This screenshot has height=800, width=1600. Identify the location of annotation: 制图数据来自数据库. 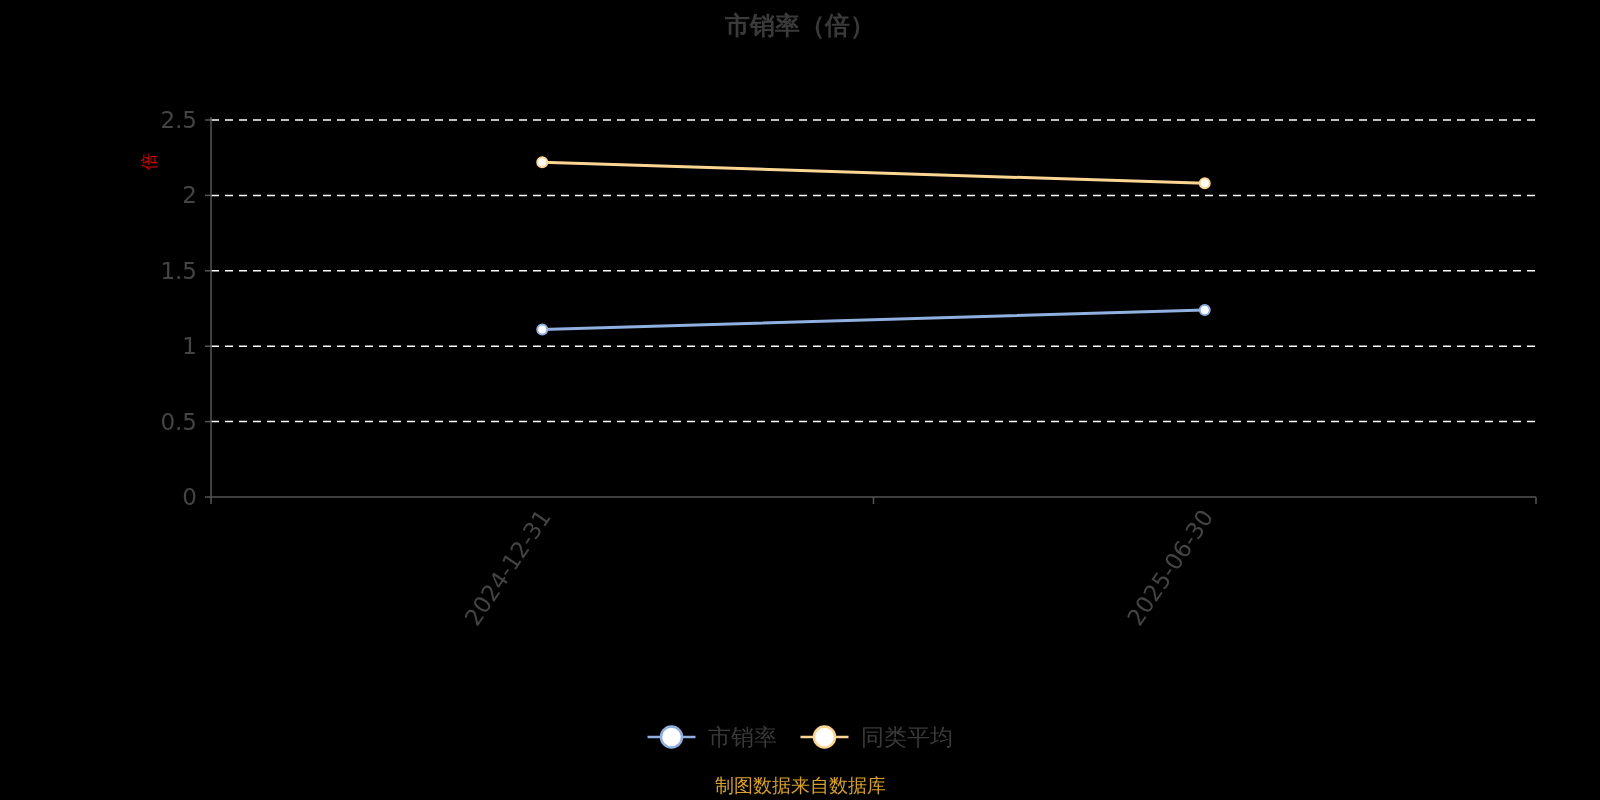
(800, 785).